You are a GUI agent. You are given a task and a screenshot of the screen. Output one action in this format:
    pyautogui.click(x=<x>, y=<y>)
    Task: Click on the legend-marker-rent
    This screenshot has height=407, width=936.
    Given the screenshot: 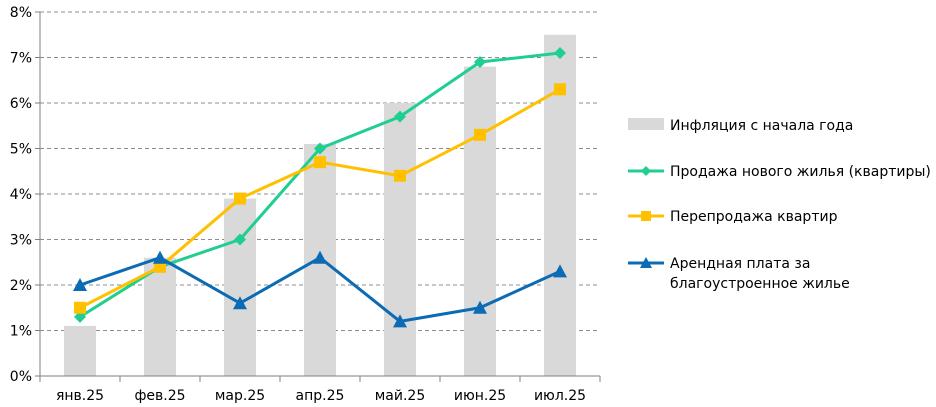 What is the action you would take?
    pyautogui.click(x=646, y=262)
    